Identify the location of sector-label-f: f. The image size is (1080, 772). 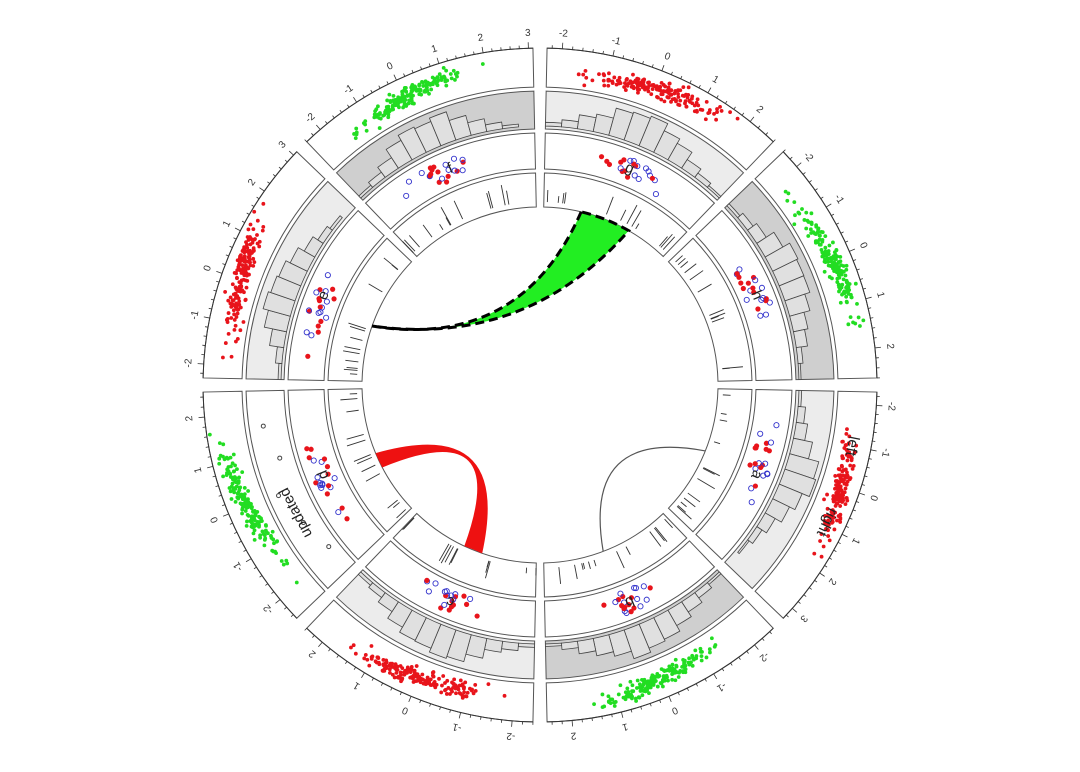
(450, 168).